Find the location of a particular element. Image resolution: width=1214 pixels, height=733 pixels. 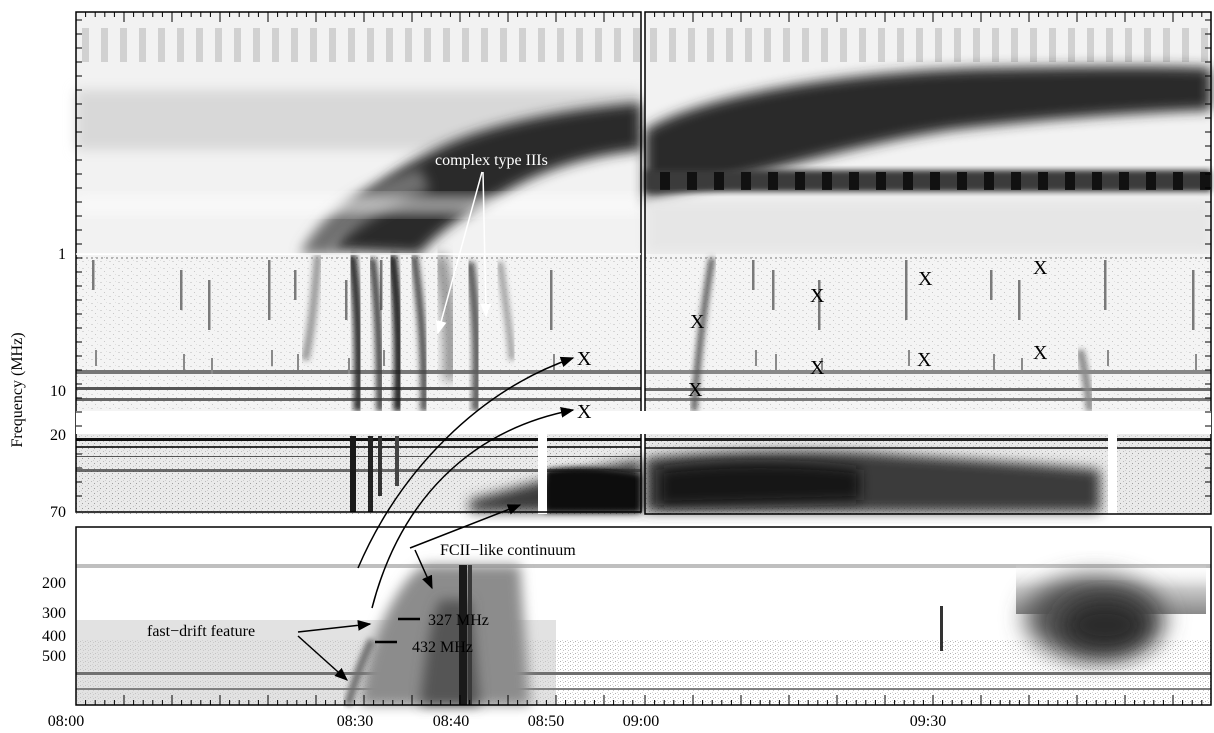

y-tick-label: 20 is located at coordinates (58, 435).